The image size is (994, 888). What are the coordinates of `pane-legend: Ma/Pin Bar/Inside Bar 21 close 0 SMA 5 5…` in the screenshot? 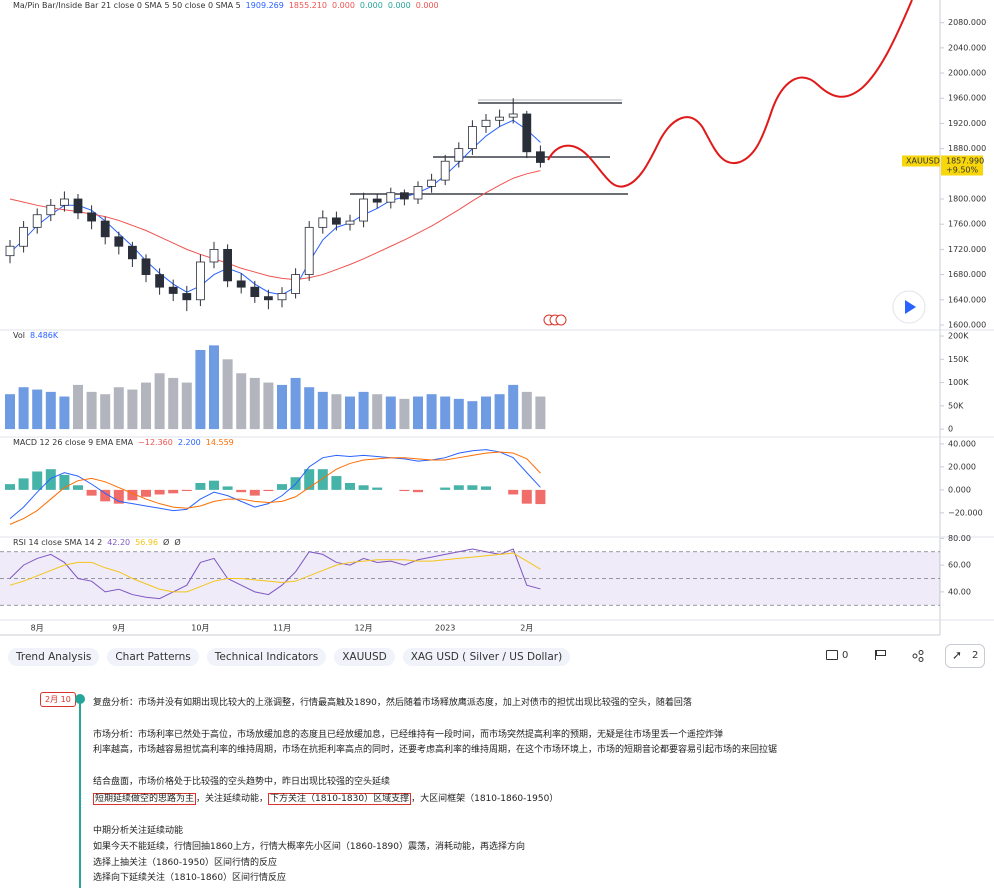 It's located at (228, 5).